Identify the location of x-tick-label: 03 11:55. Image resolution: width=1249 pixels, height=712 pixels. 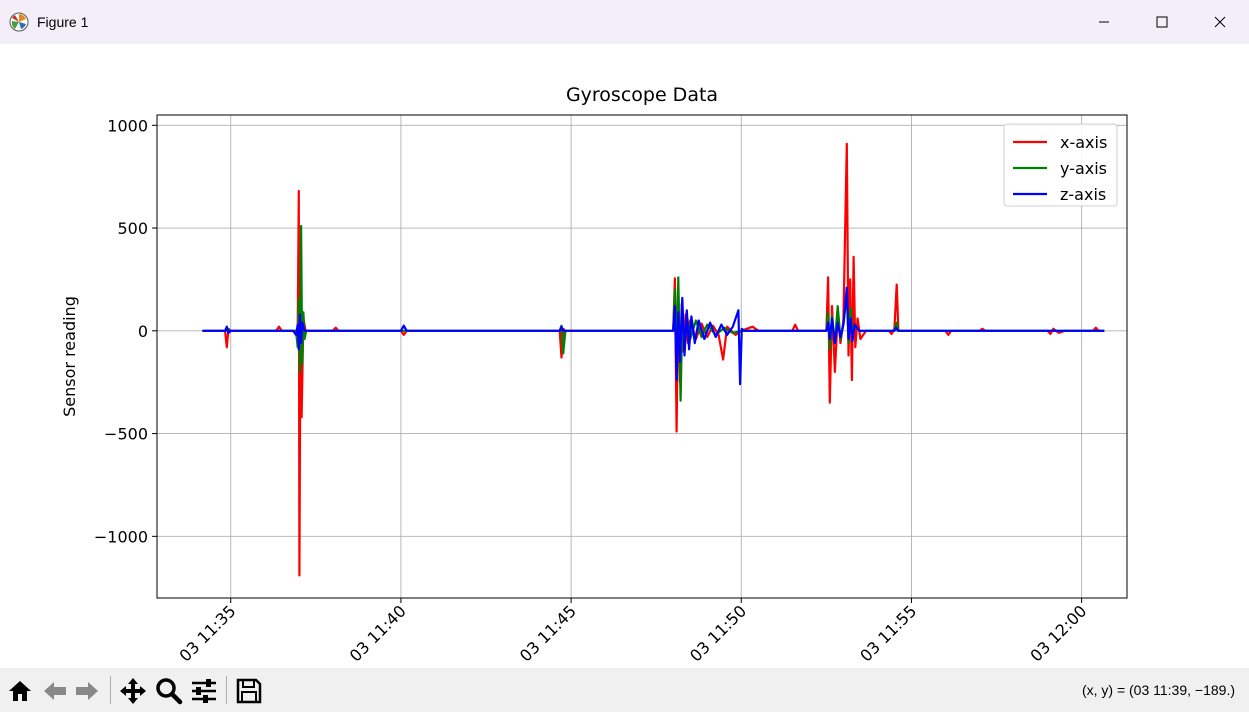
(888, 633).